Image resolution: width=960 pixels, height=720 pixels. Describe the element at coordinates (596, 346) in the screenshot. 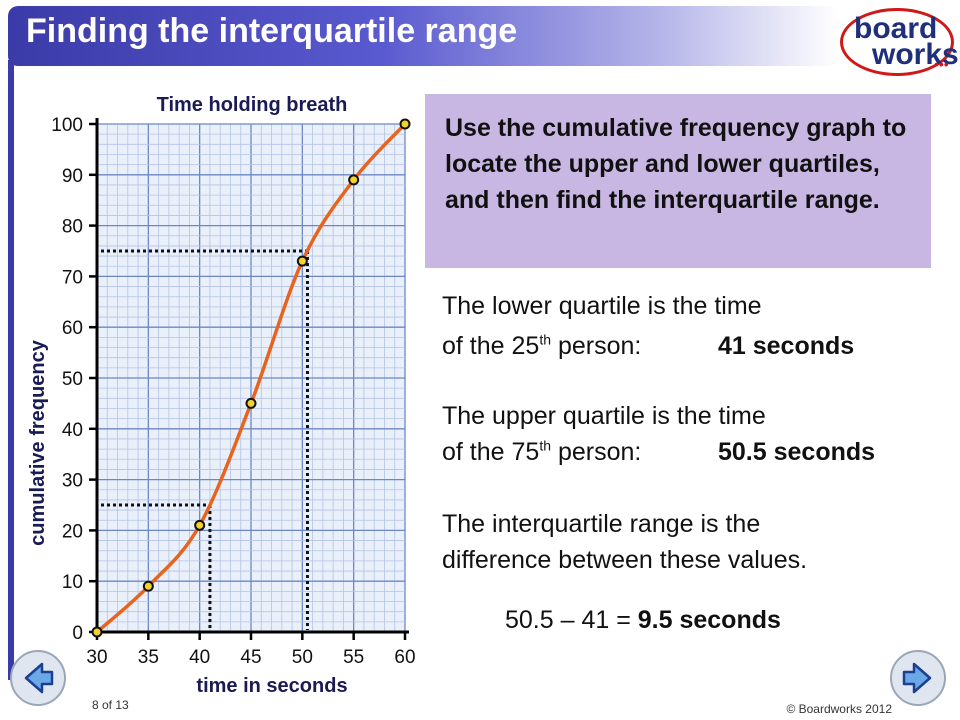

I see `lower-quartile-text-b: person:` at that location.